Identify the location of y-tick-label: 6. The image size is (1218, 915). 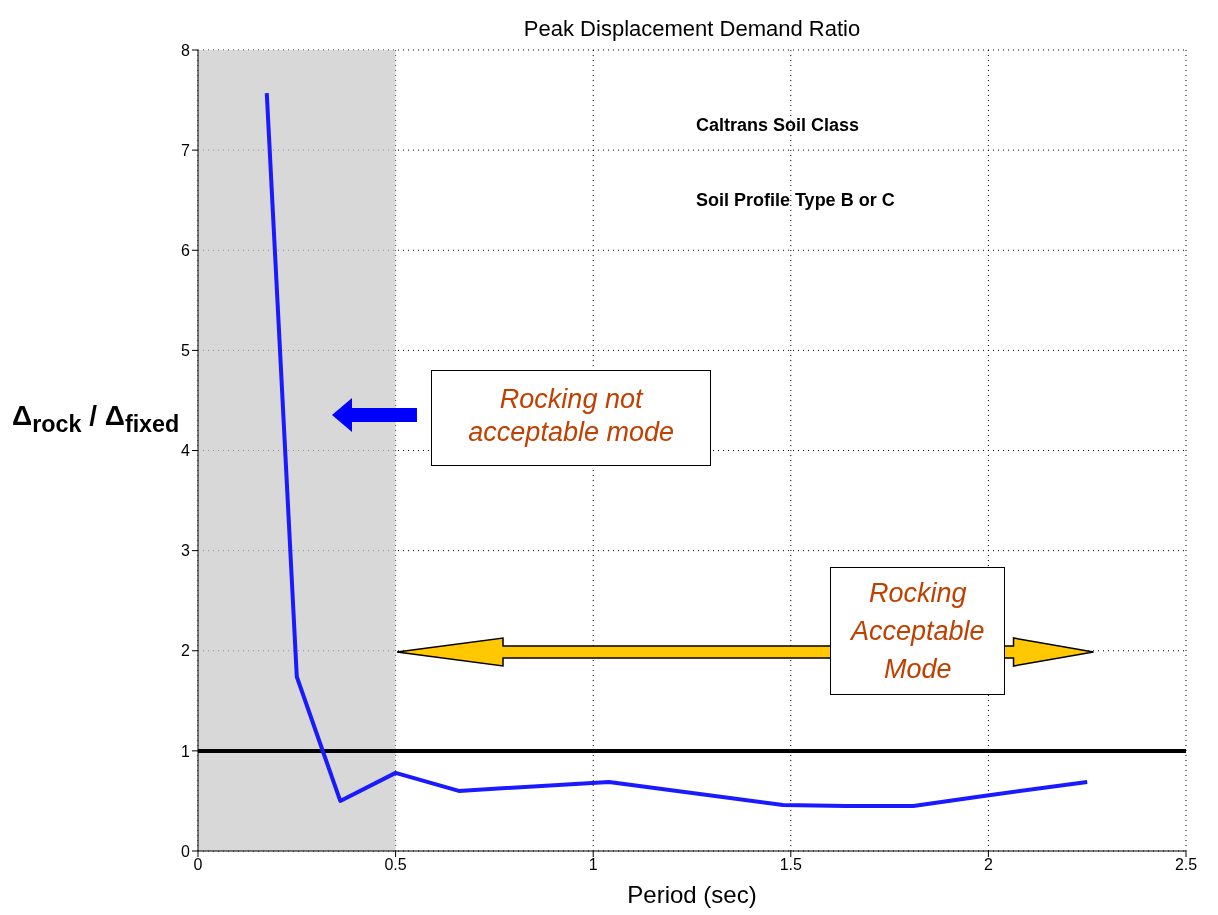
(186, 250).